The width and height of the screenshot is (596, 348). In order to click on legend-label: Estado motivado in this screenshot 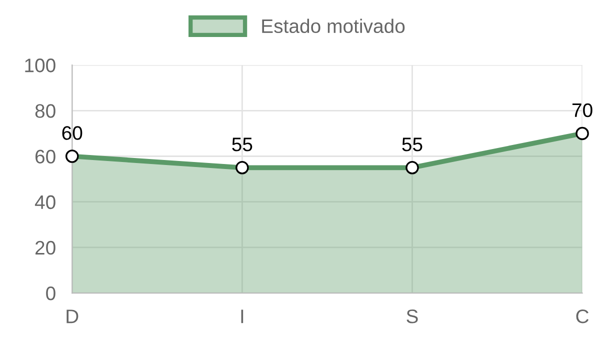, I will do `click(333, 26)`.